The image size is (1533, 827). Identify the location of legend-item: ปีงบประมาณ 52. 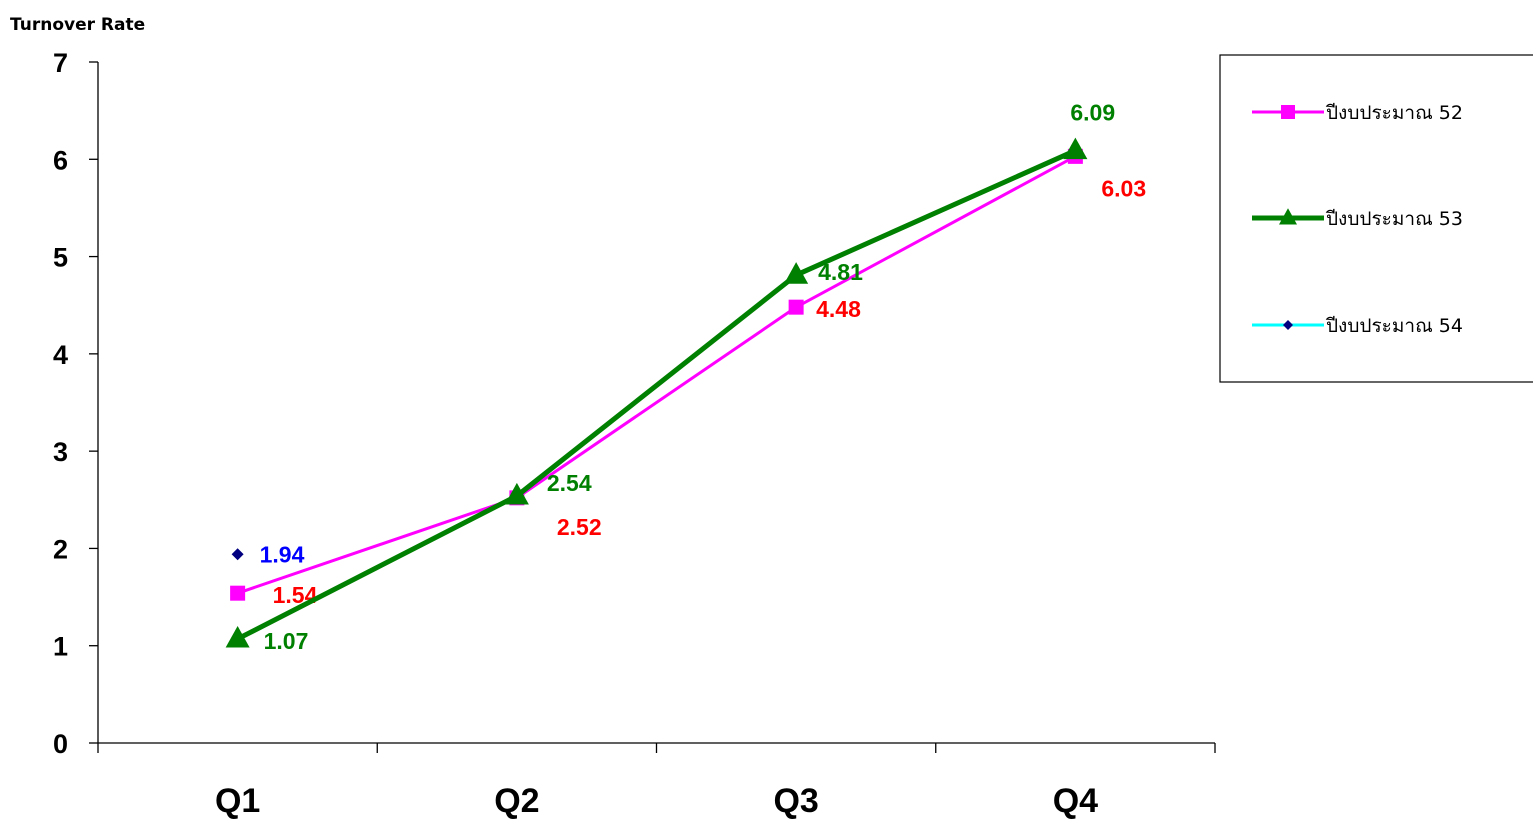
(1357, 113).